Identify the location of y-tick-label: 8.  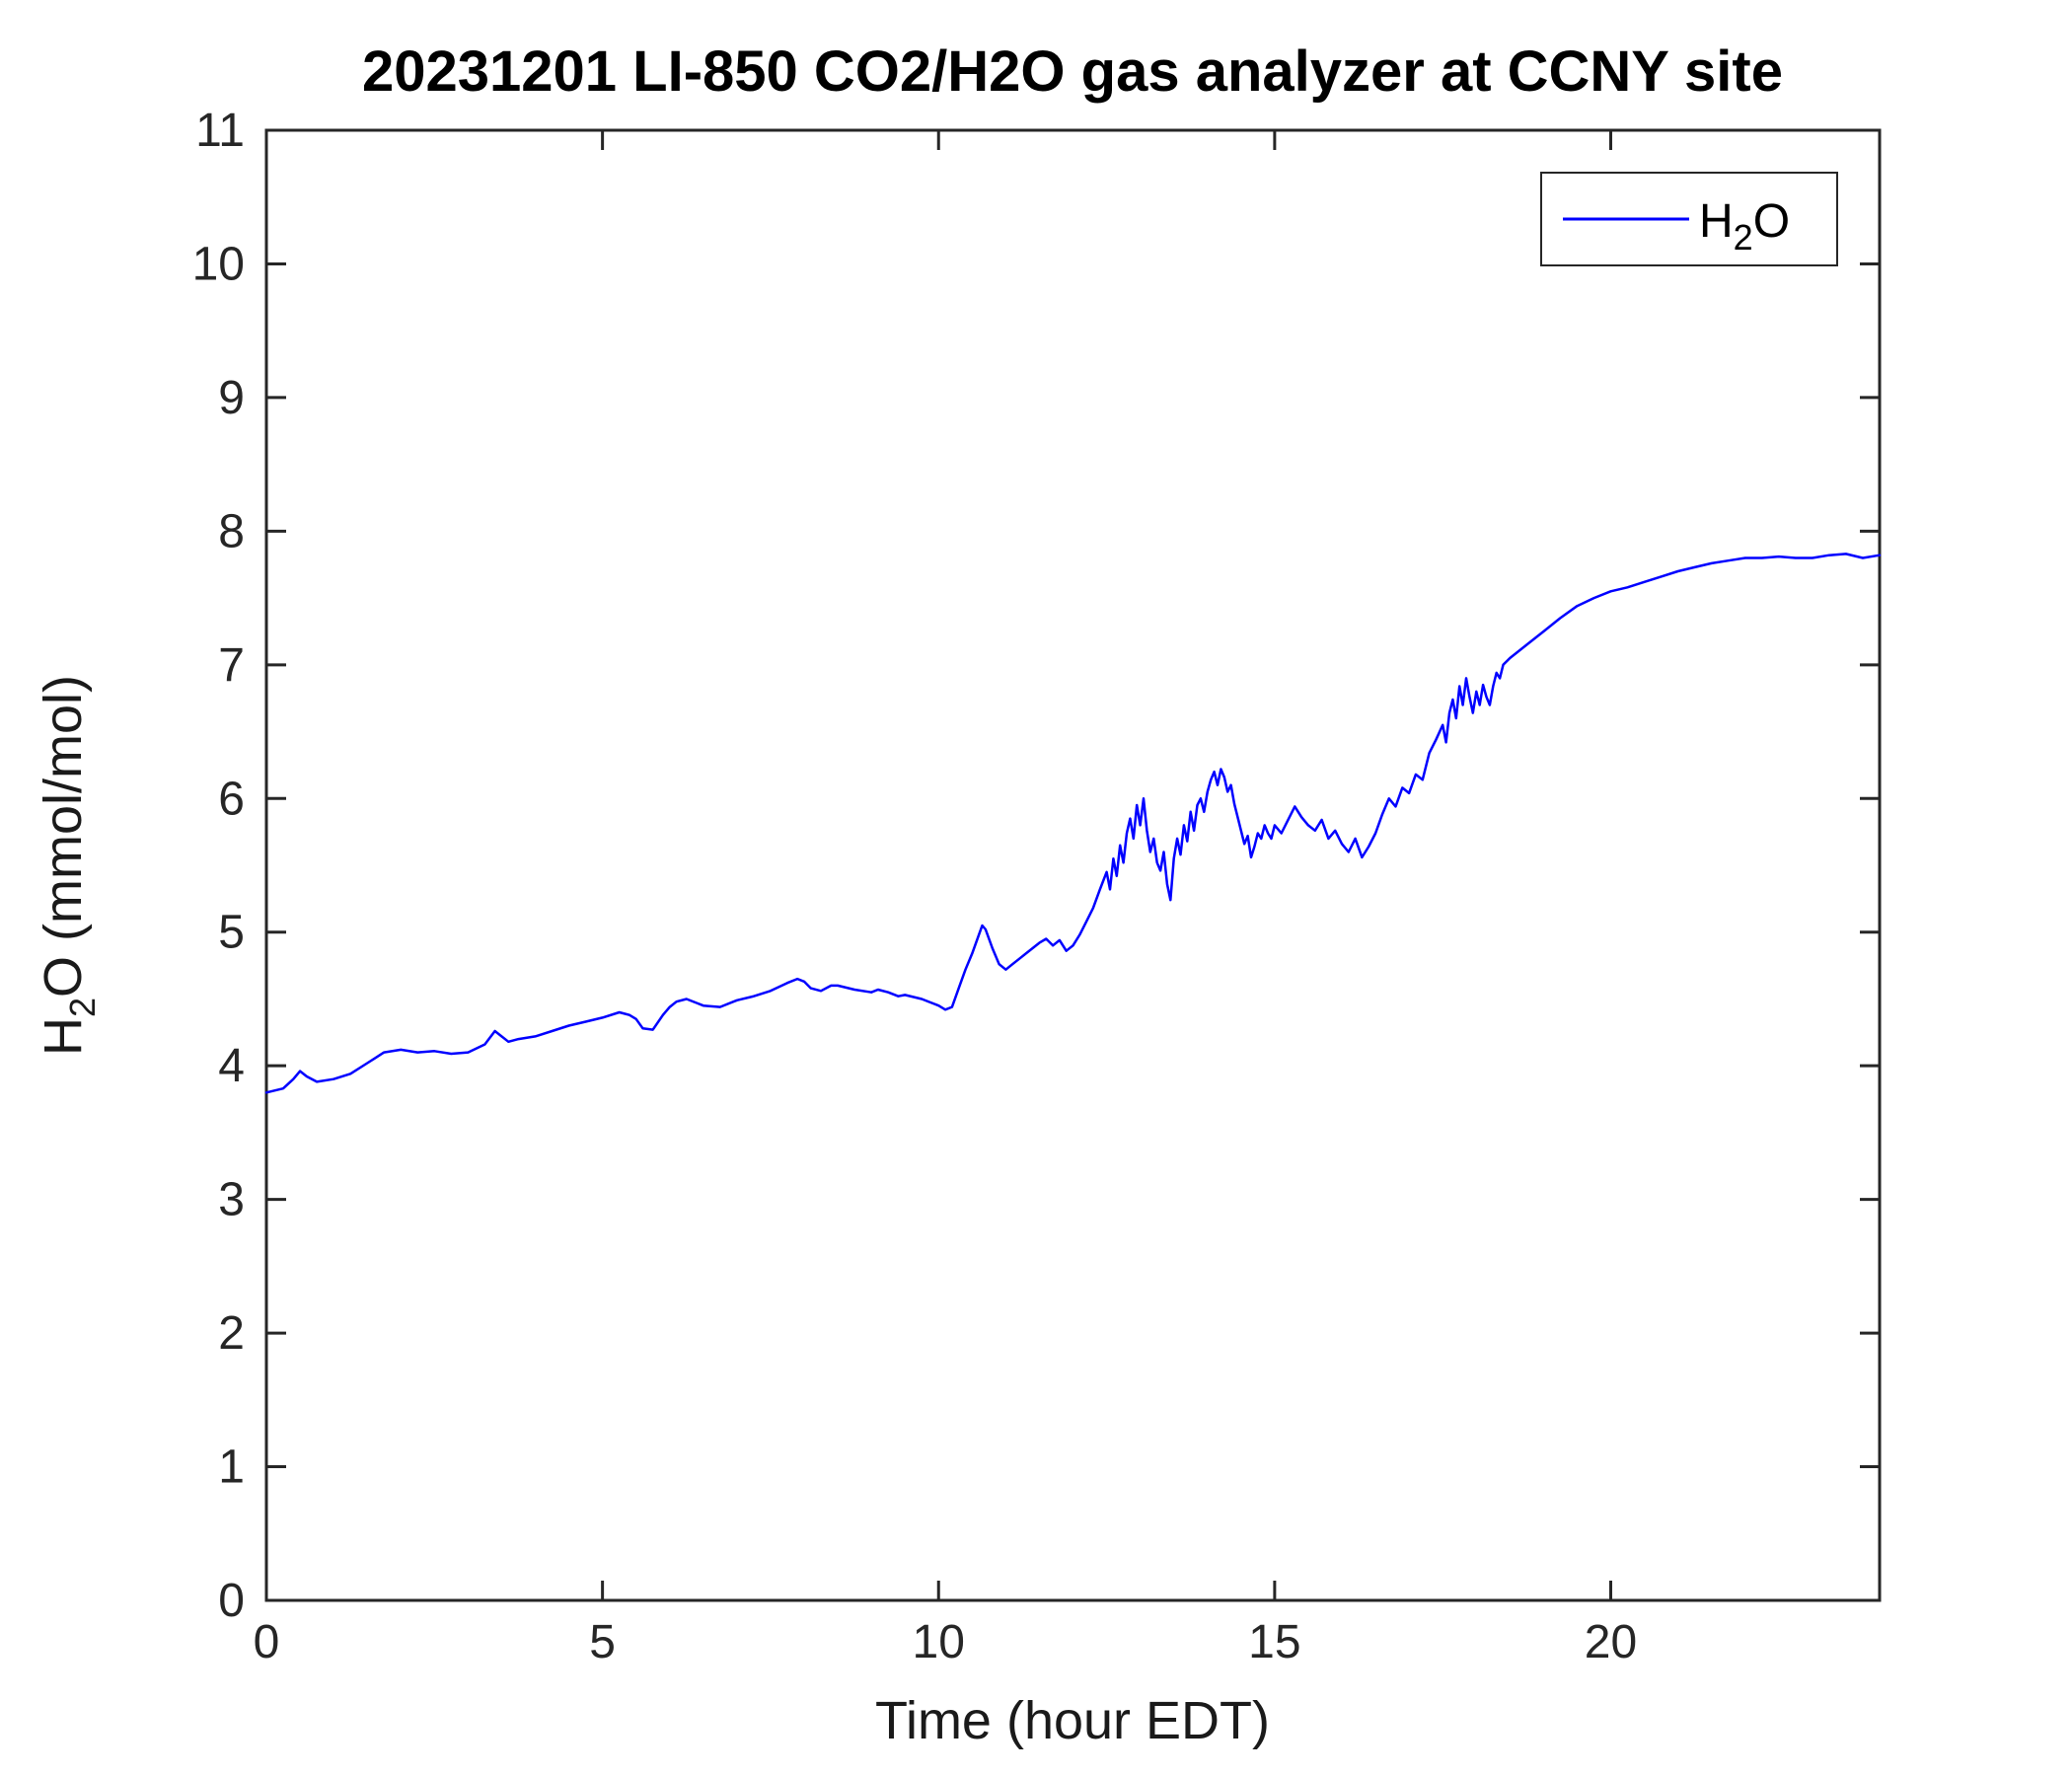
(231, 531).